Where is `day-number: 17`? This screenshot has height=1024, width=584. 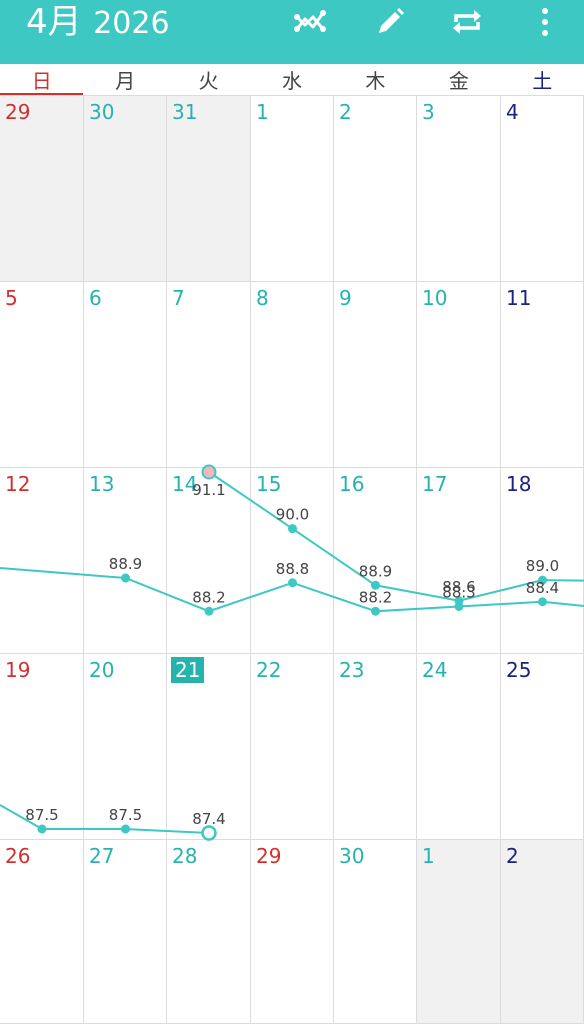
day-number: 17 is located at coordinates (435, 484).